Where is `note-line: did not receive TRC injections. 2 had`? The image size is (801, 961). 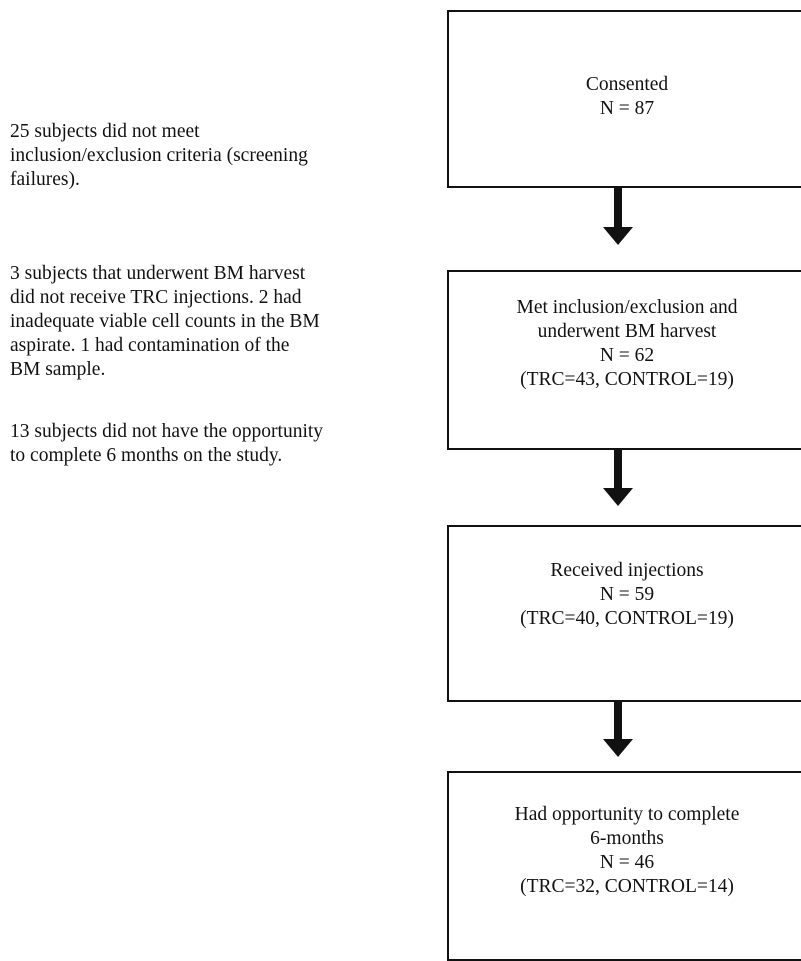 note-line: did not receive TRC injections. 2 had is located at coordinates (156, 297).